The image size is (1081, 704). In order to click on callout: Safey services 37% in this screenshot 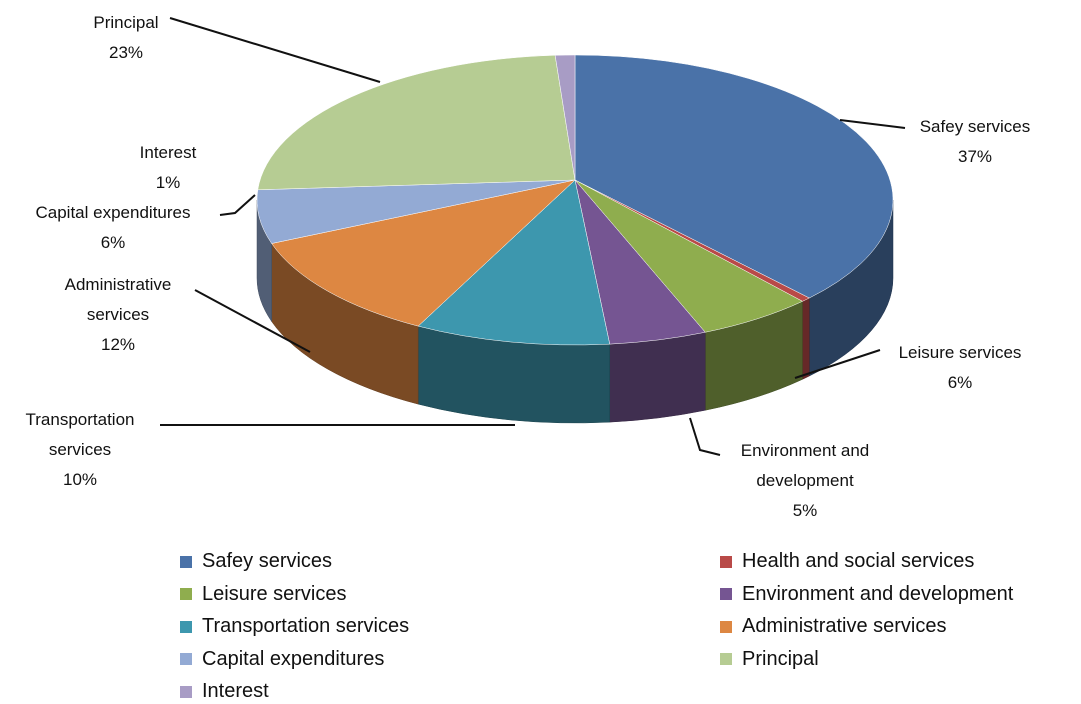, I will do `click(975, 142)`.